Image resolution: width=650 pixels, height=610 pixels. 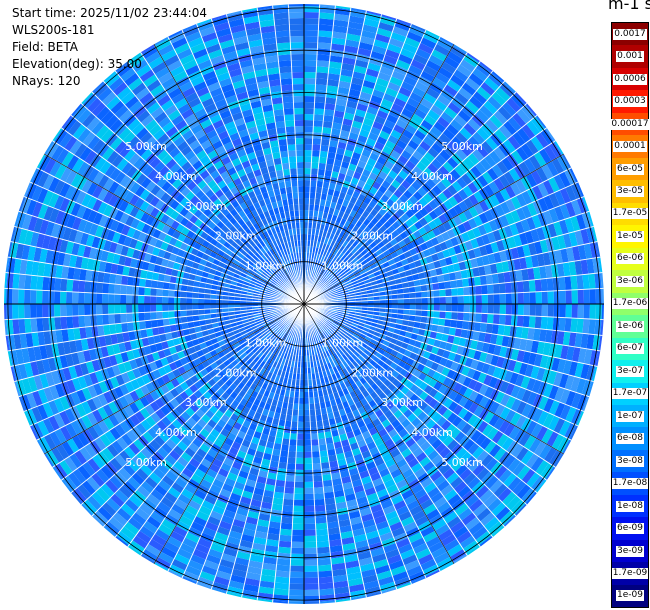 I want to click on field-text: Field: BETA, so click(x=45, y=47).